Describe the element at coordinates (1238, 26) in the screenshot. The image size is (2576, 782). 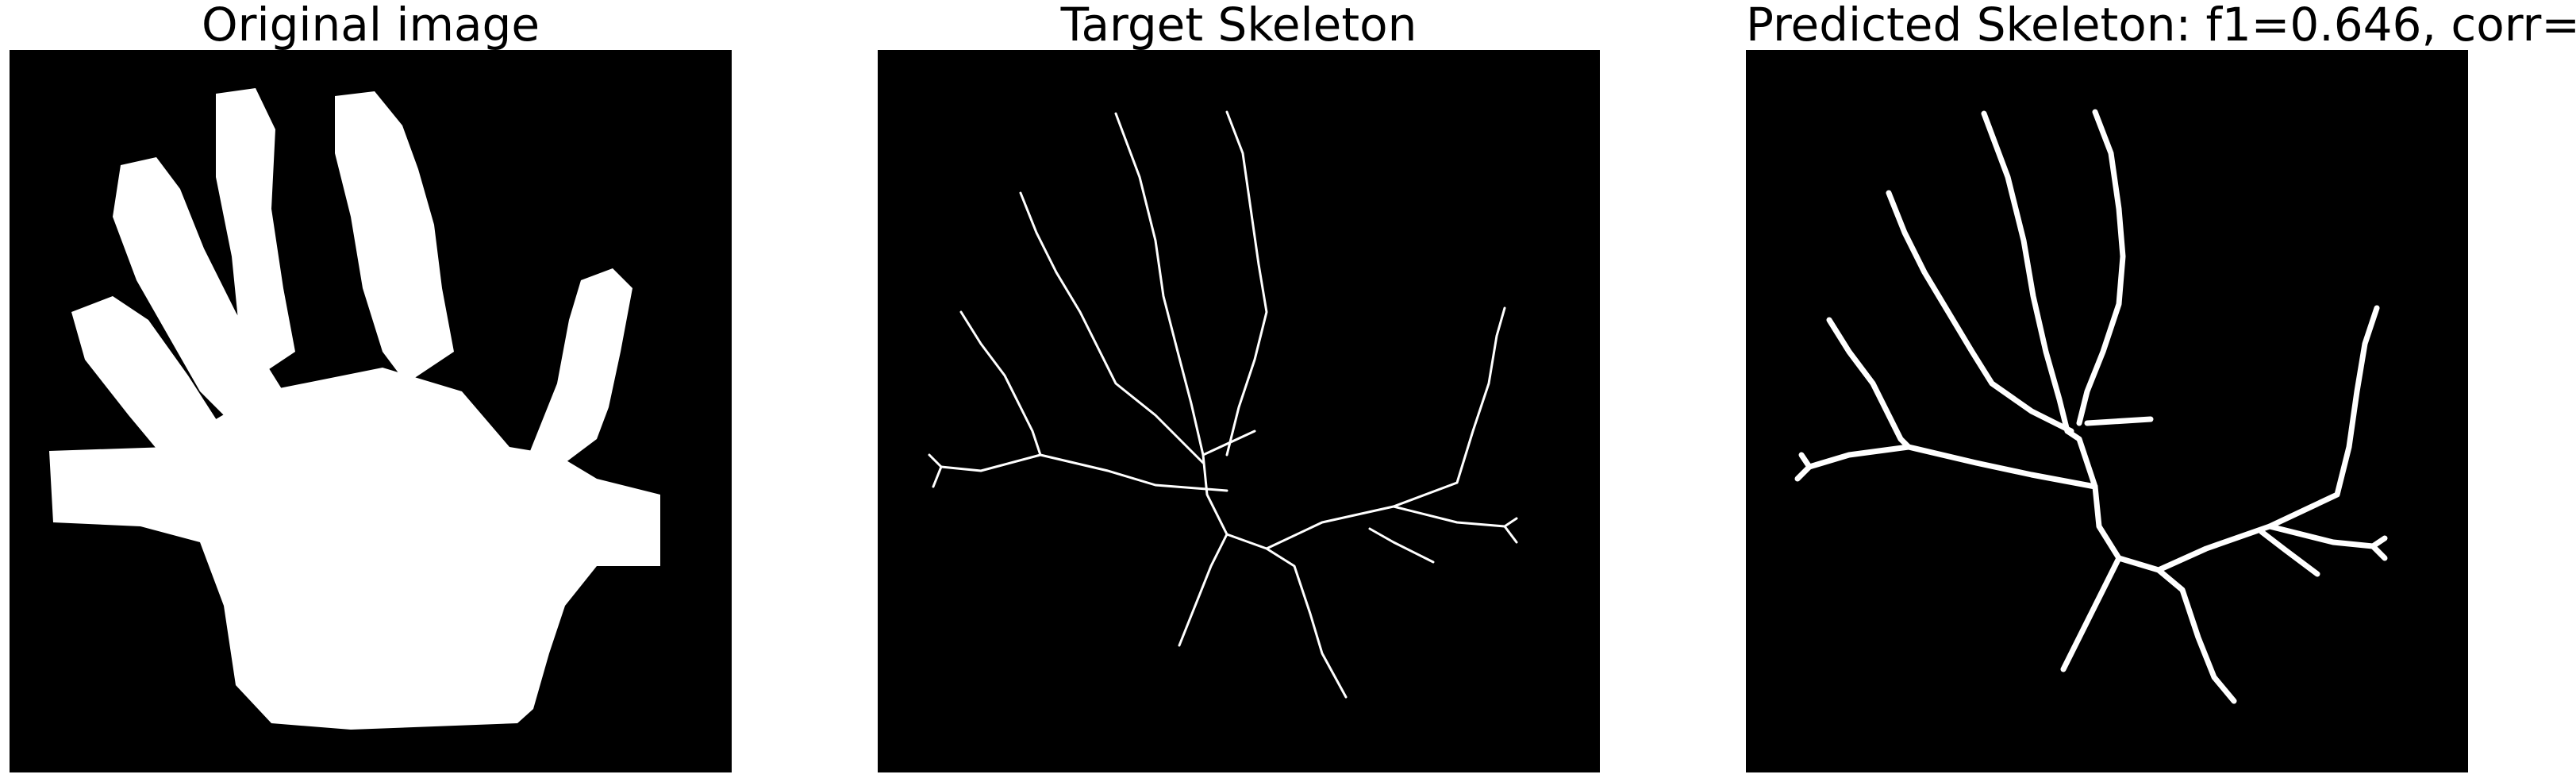
I see `panel-title-target: Target Skeleton` at that location.